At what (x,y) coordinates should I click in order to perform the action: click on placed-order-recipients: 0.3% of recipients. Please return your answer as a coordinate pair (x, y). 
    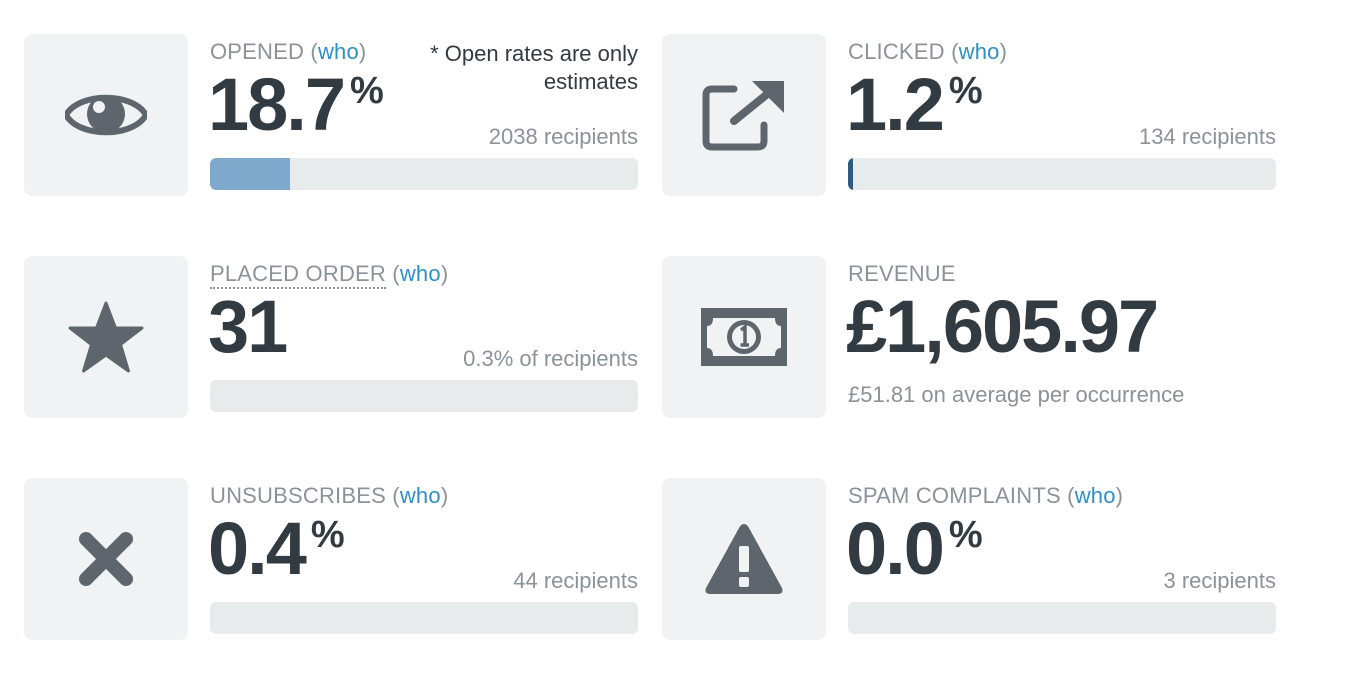
    Looking at the image, I should click on (550, 358).